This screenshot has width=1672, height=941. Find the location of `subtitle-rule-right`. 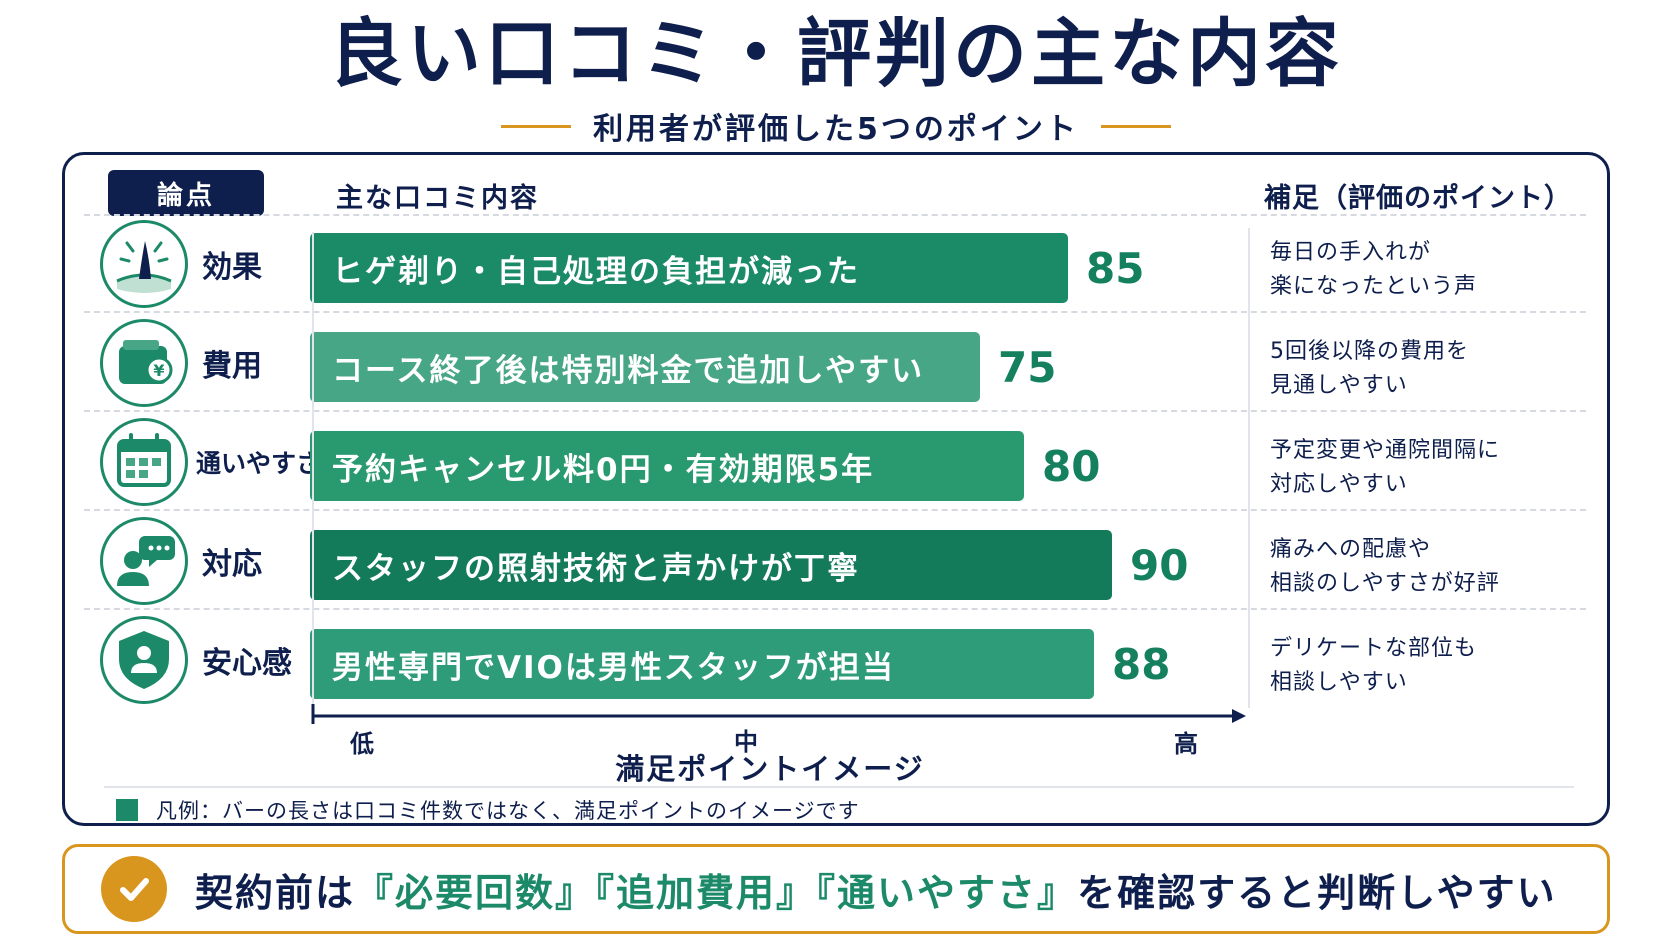

subtitle-rule-right is located at coordinates (1135, 126).